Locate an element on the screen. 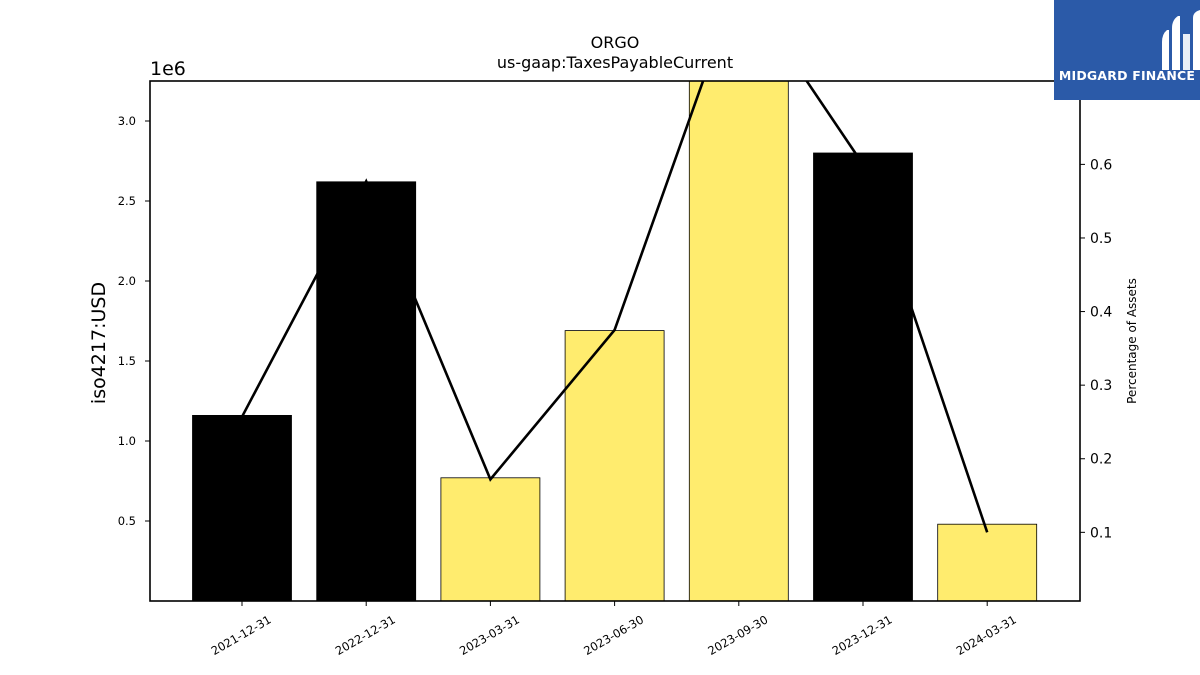 The image size is (1200, 675). x-tick-label: 2023-12-31 is located at coordinates (862, 635).